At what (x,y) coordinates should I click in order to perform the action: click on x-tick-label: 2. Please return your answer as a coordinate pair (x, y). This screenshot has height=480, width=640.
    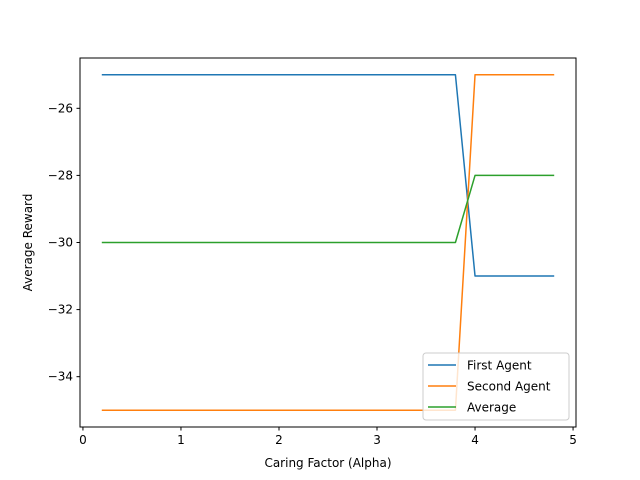
    Looking at the image, I should click on (279, 440).